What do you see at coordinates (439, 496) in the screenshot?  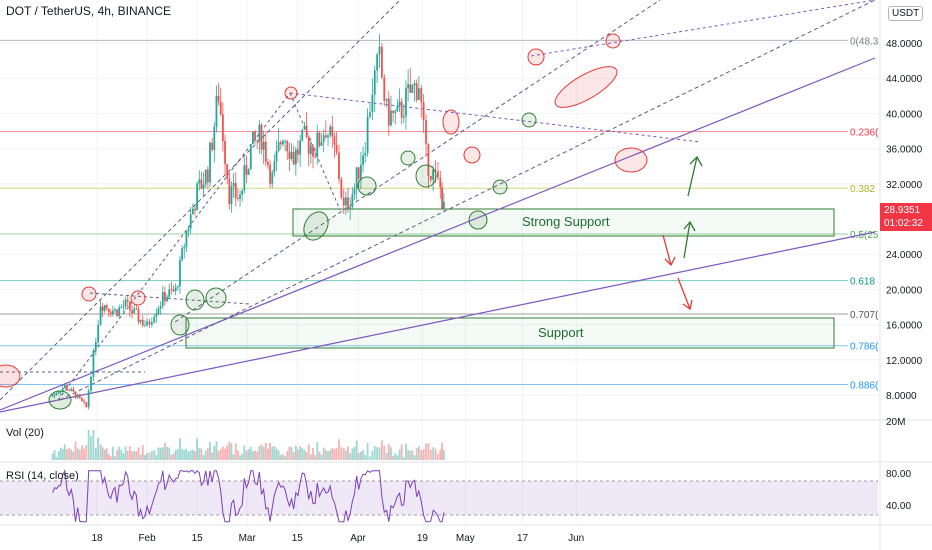 I see `rsi-pane` at bounding box center [439, 496].